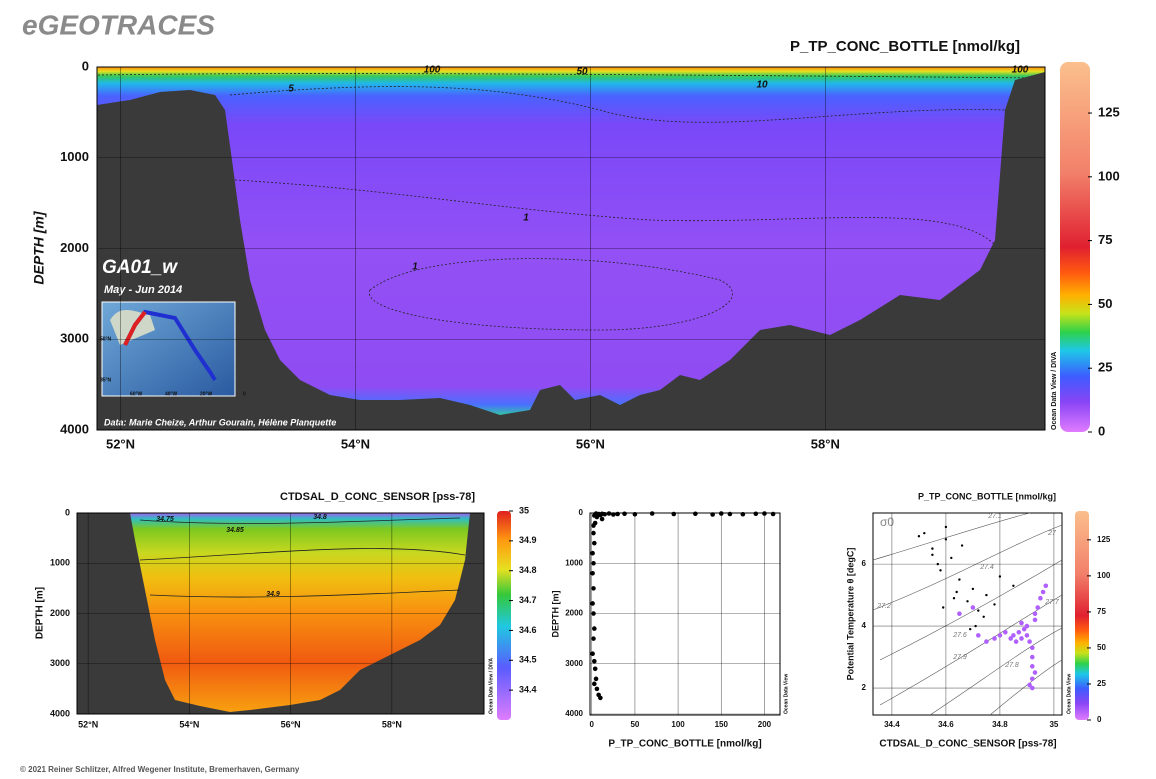 This screenshot has width=1156, height=779. Describe the element at coordinates (634, 724) in the screenshot. I see `x-tick-label: 50` at that location.